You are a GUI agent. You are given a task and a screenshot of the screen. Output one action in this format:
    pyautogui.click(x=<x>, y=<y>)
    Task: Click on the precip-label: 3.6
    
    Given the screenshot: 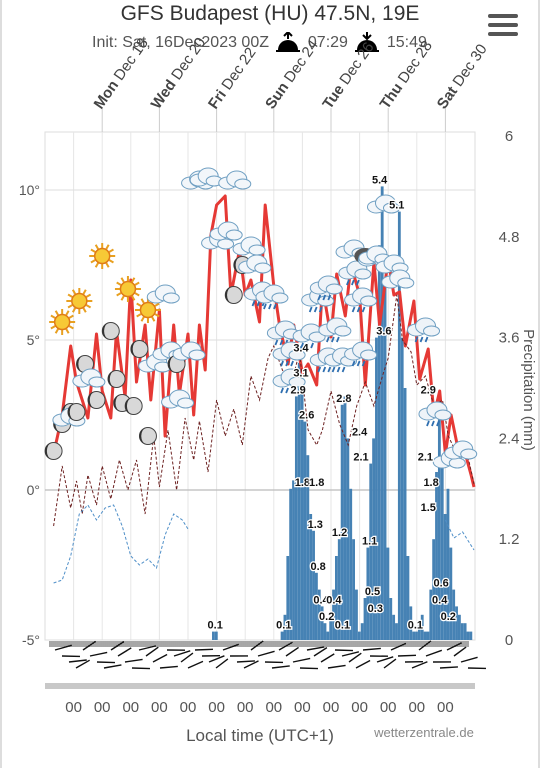 What is the action you would take?
    pyautogui.click(x=383, y=332)
    